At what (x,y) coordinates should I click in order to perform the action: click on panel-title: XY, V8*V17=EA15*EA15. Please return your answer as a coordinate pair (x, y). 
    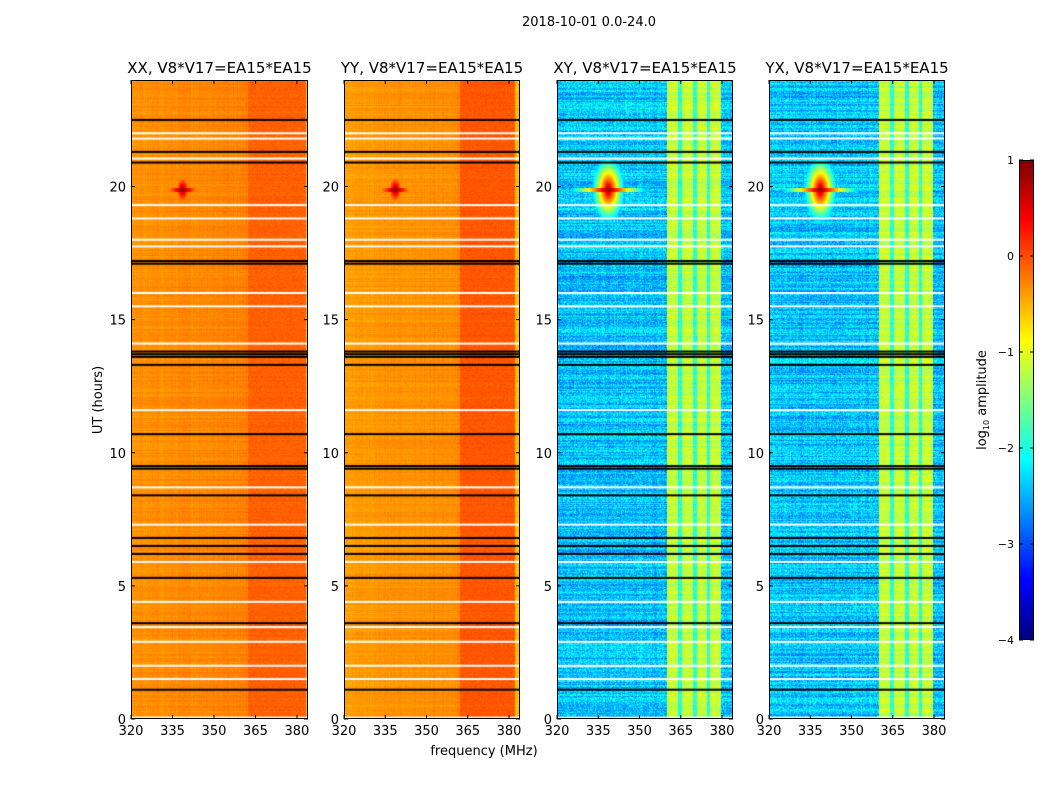
    Looking at the image, I should click on (644, 68).